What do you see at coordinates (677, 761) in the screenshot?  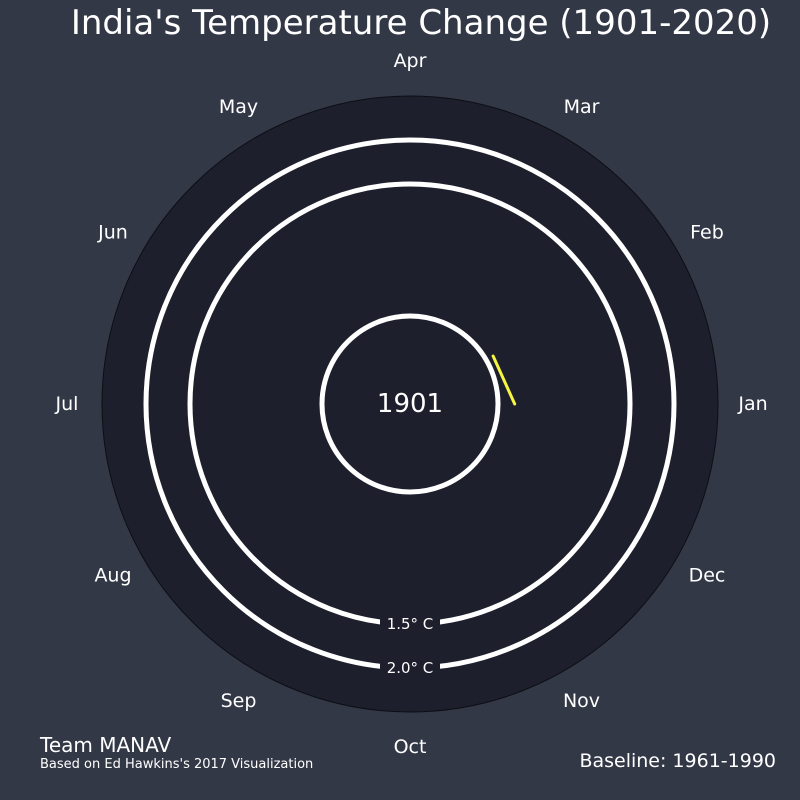 I see `baseline-label: Baseline: 1961-1990` at bounding box center [677, 761].